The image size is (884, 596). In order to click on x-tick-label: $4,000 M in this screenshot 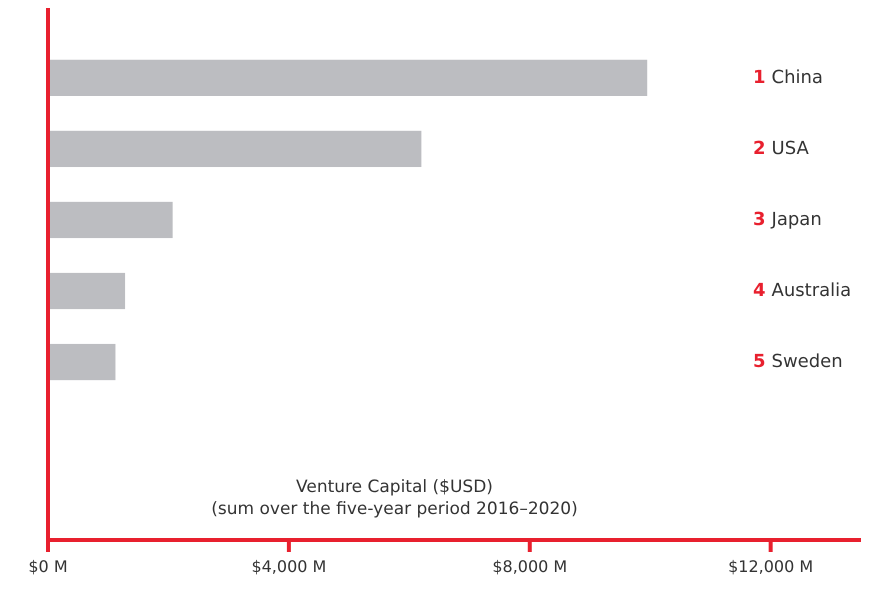, I will do `click(288, 566)`.